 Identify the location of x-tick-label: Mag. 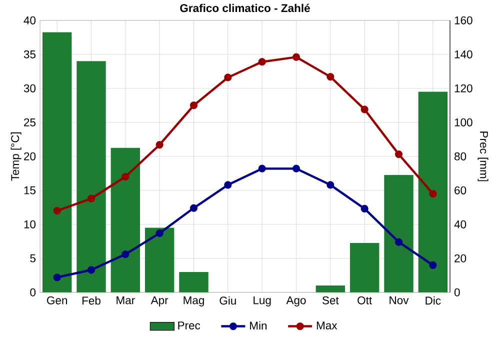
(194, 301).